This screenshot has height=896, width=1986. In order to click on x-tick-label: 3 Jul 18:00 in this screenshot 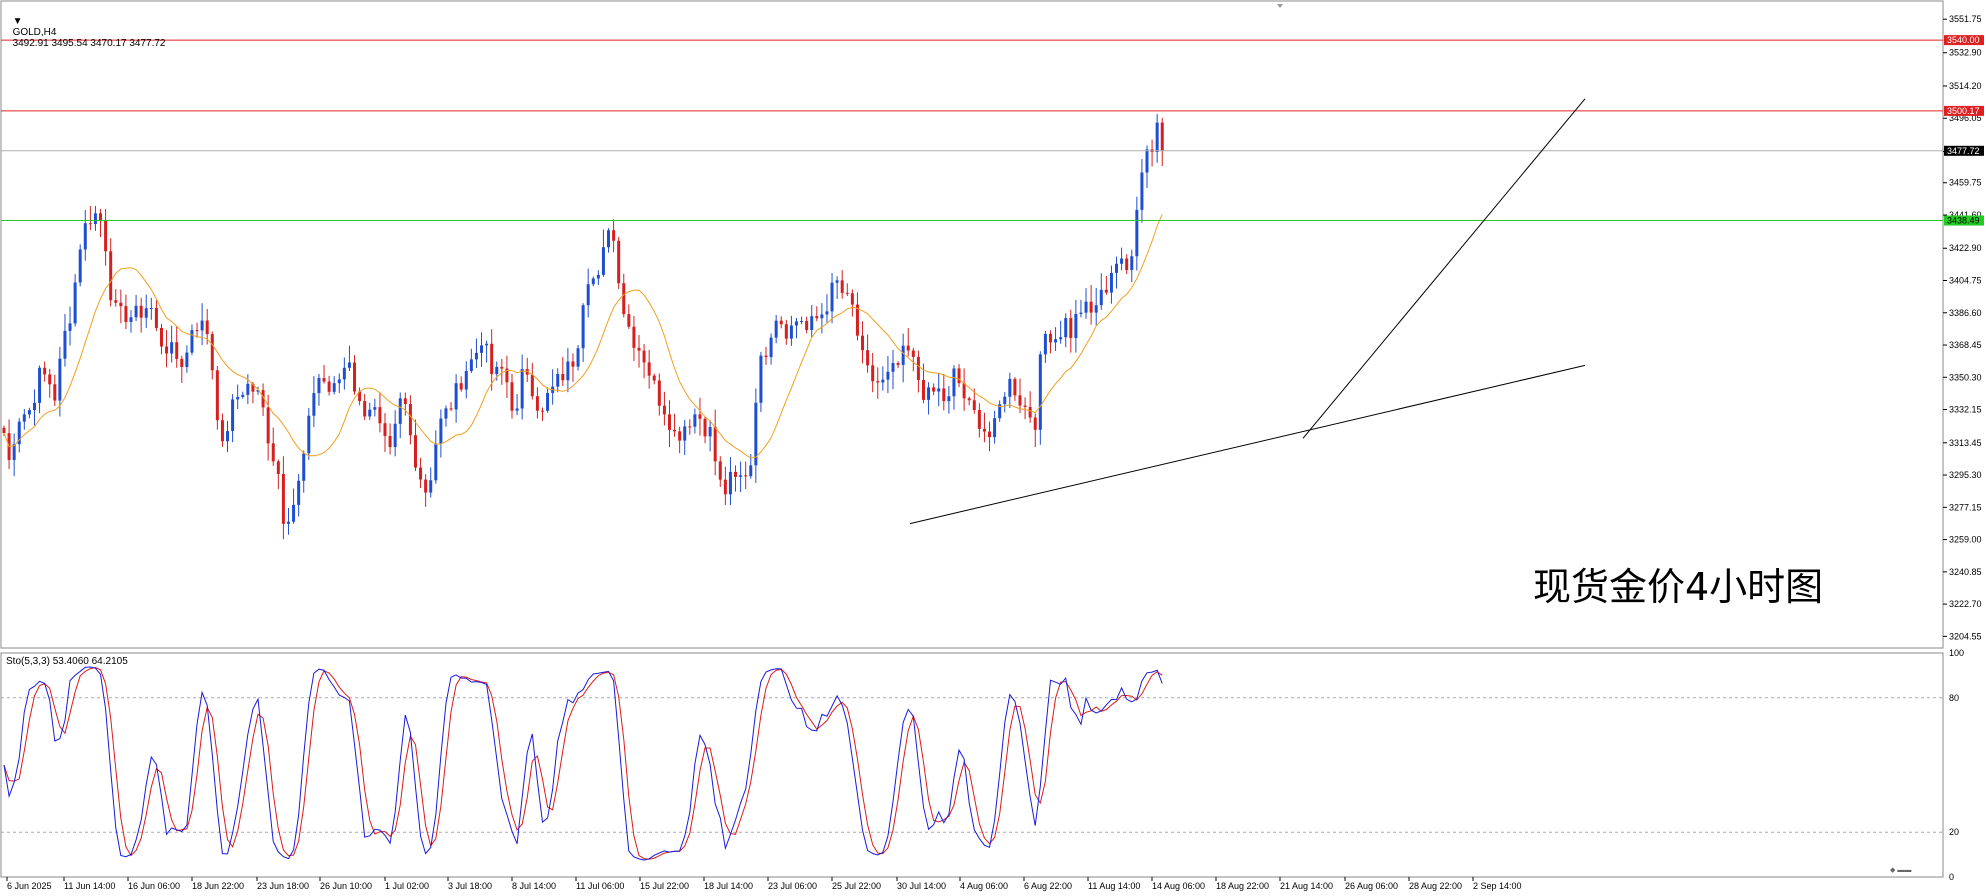, I will do `click(470, 886)`.